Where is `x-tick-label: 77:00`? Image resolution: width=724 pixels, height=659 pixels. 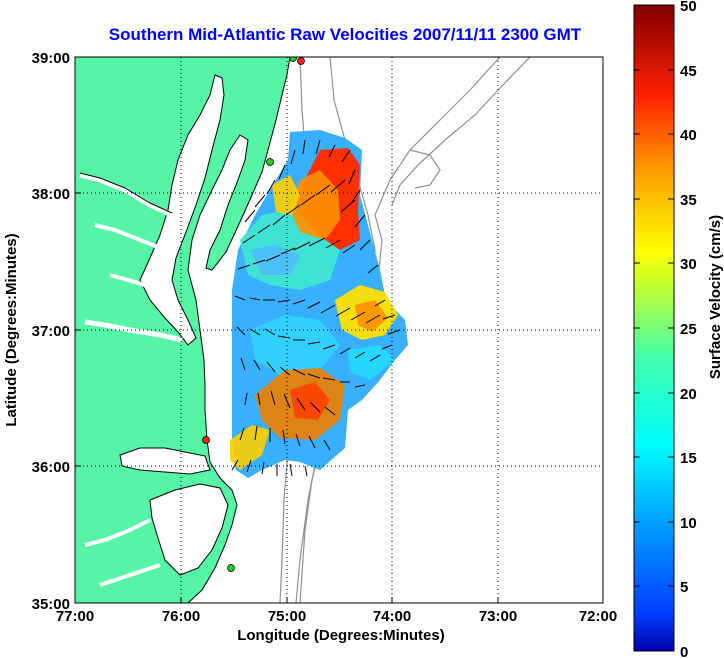 x-tick-label: 77:00 is located at coordinates (75, 616).